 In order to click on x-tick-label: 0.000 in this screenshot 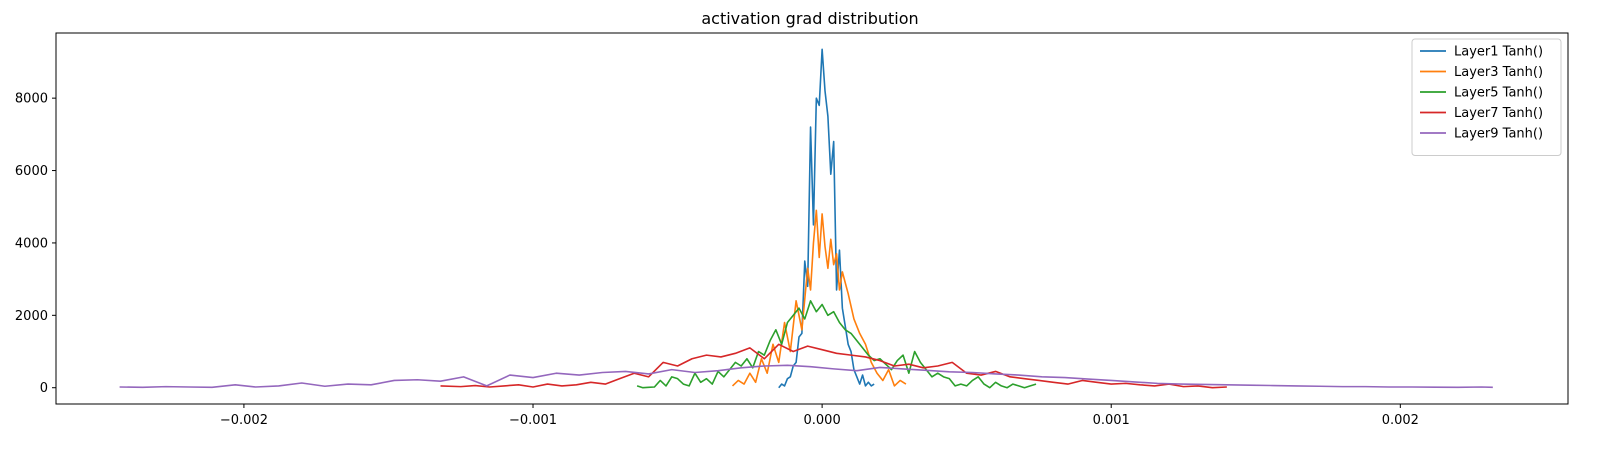, I will do `click(822, 420)`.